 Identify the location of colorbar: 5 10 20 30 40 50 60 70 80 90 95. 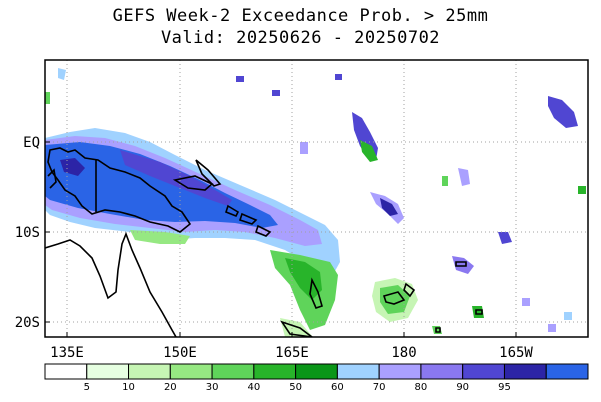
(316, 378).